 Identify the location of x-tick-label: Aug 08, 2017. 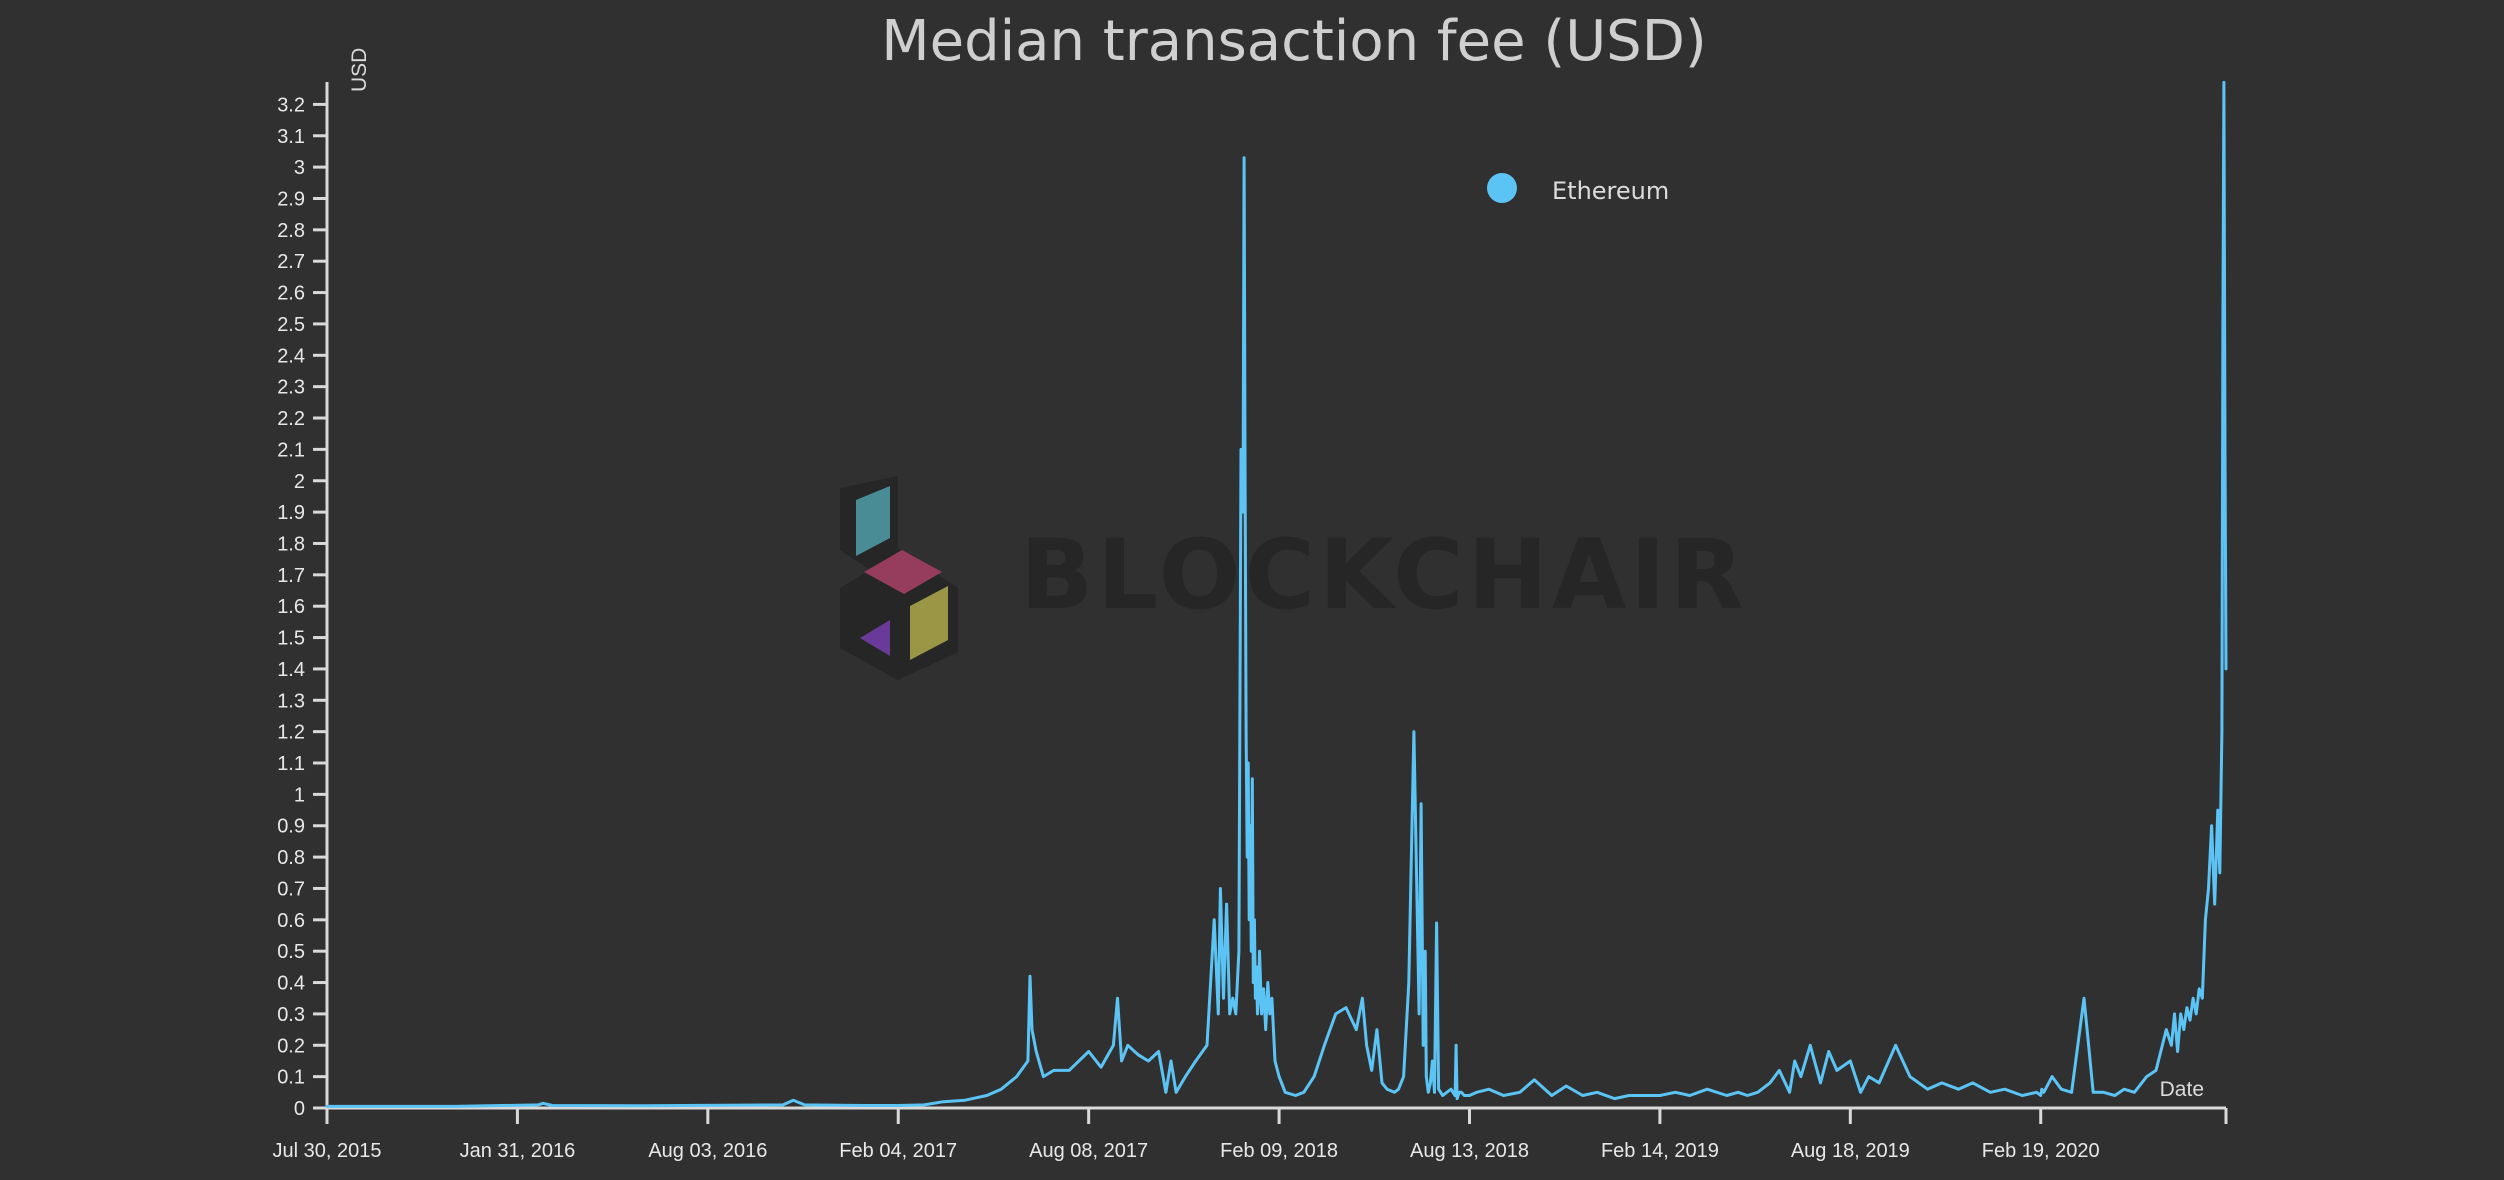
(1088, 1151).